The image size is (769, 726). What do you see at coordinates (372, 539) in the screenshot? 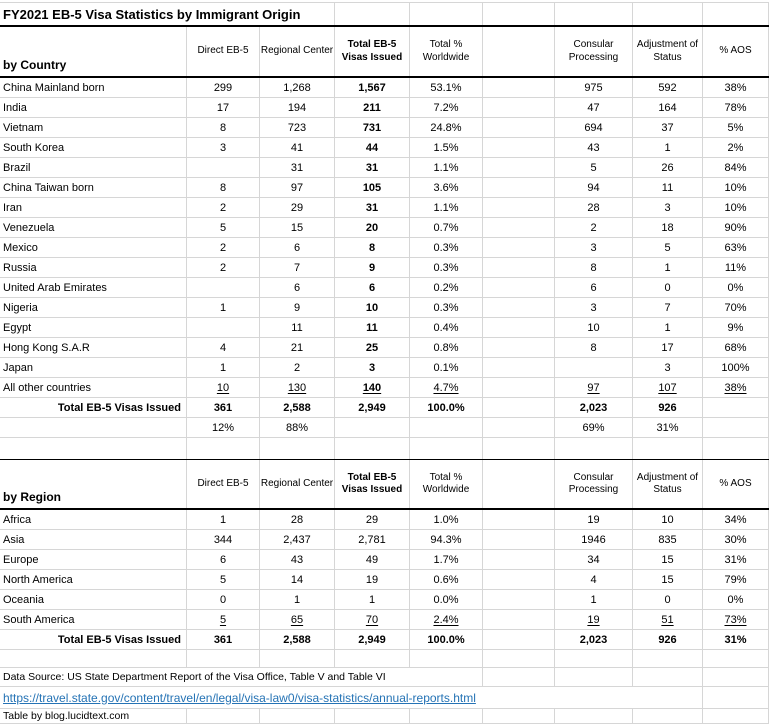
I see `cell-total-visas-issued: 2,781` at bounding box center [372, 539].